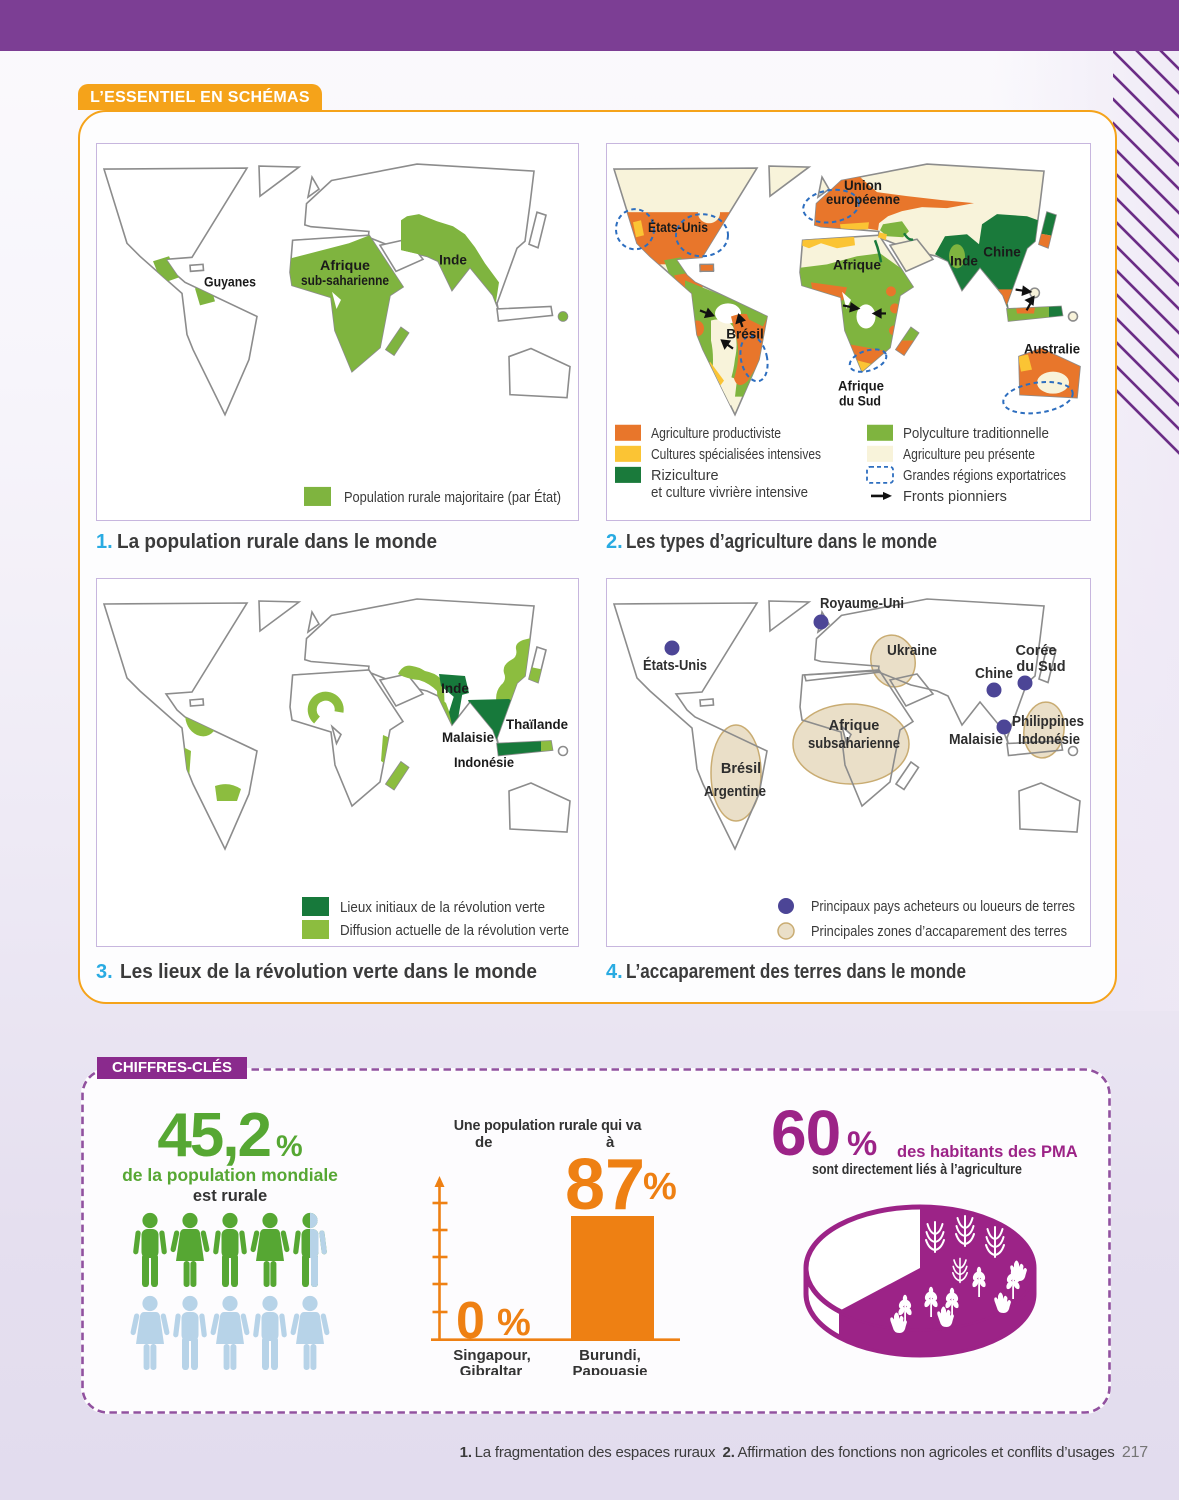 The height and width of the screenshot is (1500, 1179). What do you see at coordinates (685, 476) in the screenshot?
I see `svg-text: Riziculture` at bounding box center [685, 476].